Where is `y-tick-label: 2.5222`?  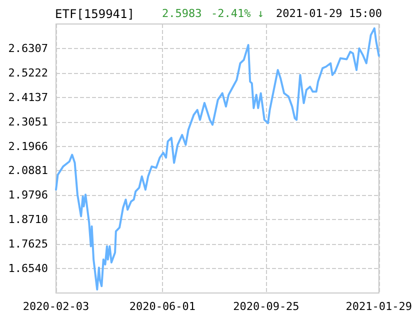
y-tick-label: 2.5222 is located at coordinates (28, 73).